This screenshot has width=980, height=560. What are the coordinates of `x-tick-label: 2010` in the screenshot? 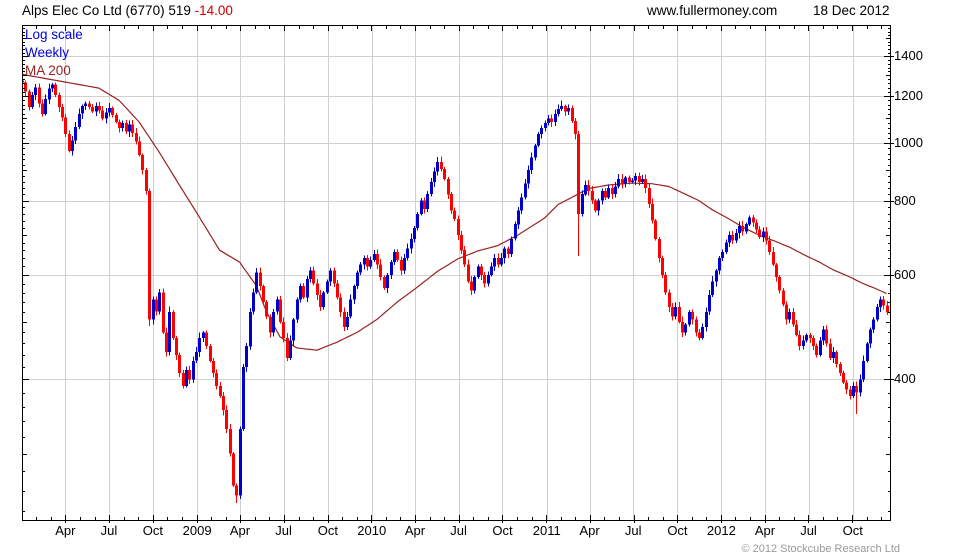 It's located at (372, 530).